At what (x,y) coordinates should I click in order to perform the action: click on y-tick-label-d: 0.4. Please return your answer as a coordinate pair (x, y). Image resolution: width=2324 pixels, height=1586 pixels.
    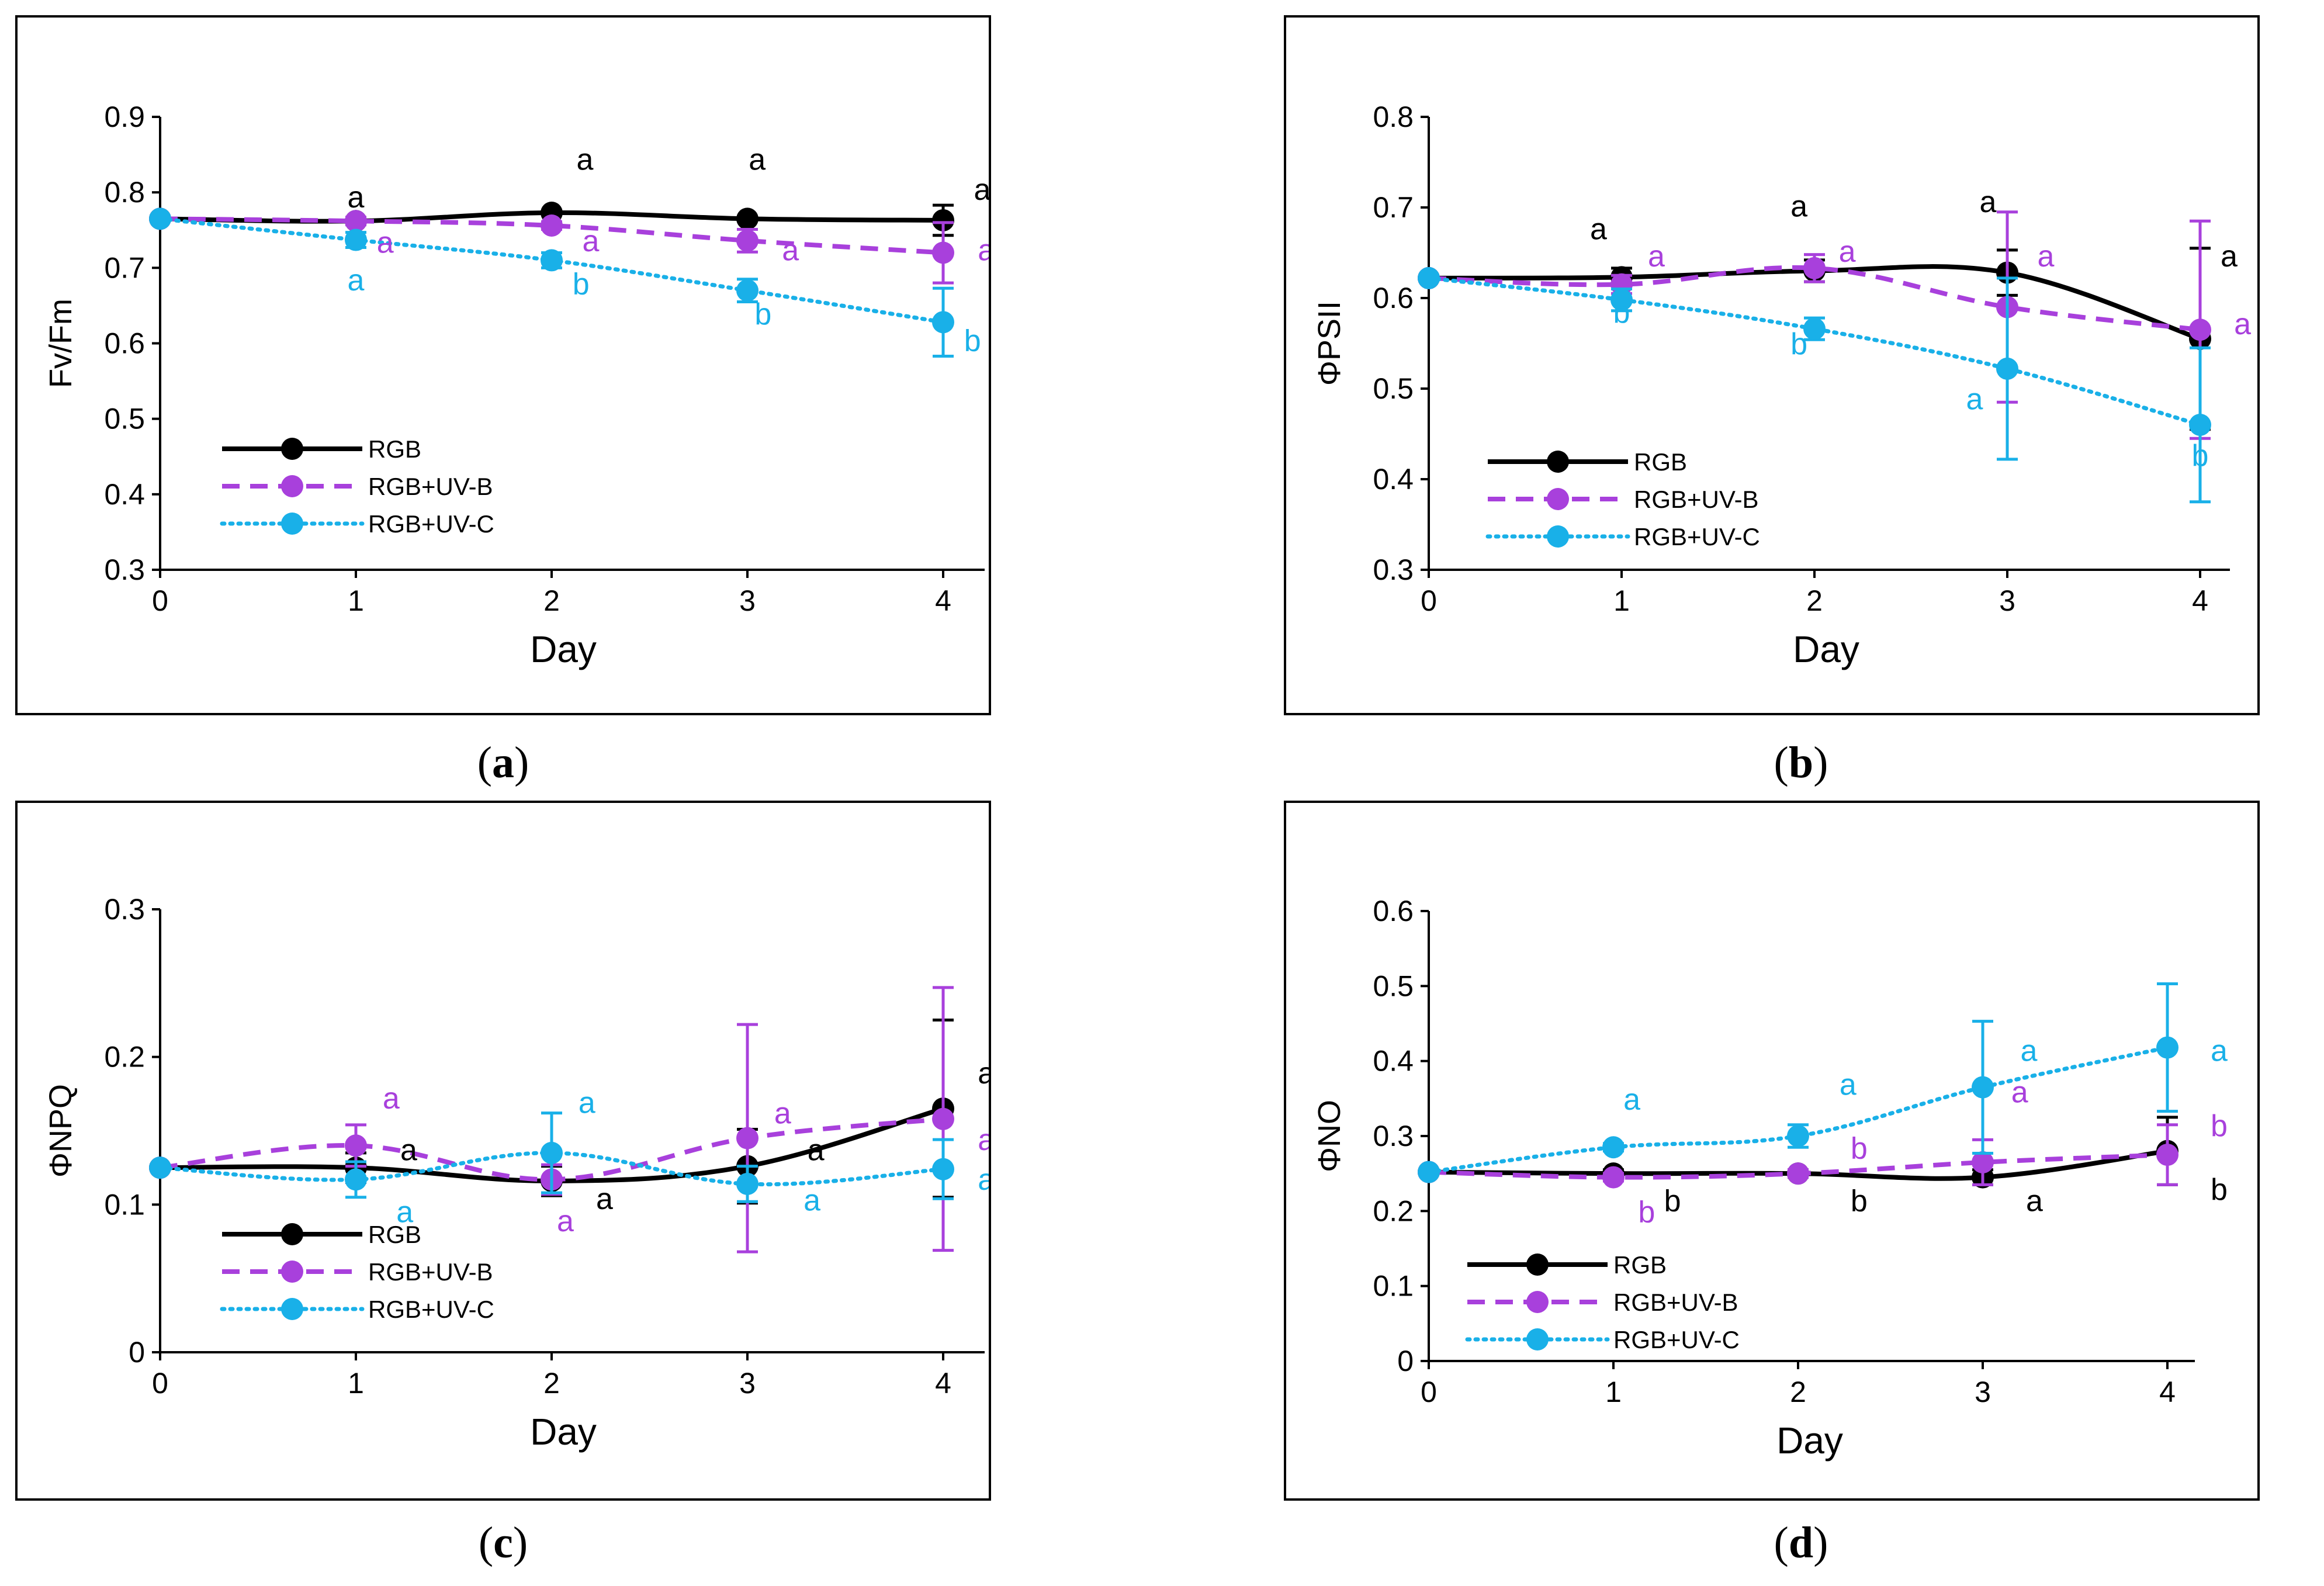
    Looking at the image, I should click on (1393, 1061).